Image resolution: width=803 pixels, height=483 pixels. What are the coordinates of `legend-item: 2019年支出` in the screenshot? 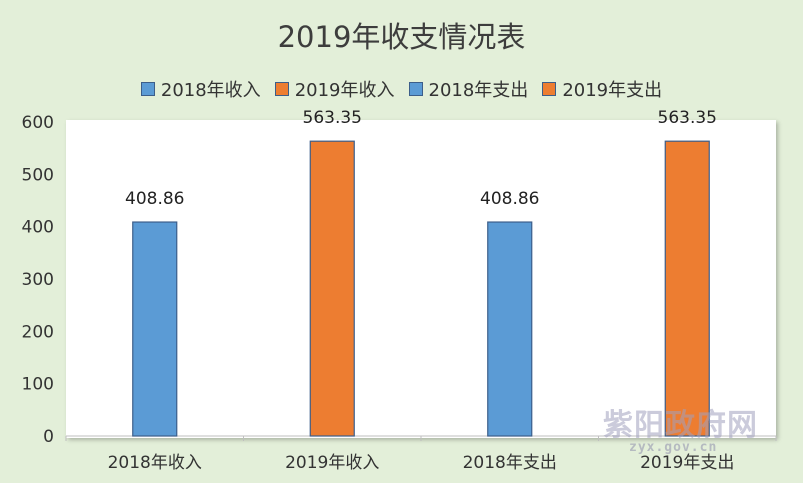 It's located at (602, 89).